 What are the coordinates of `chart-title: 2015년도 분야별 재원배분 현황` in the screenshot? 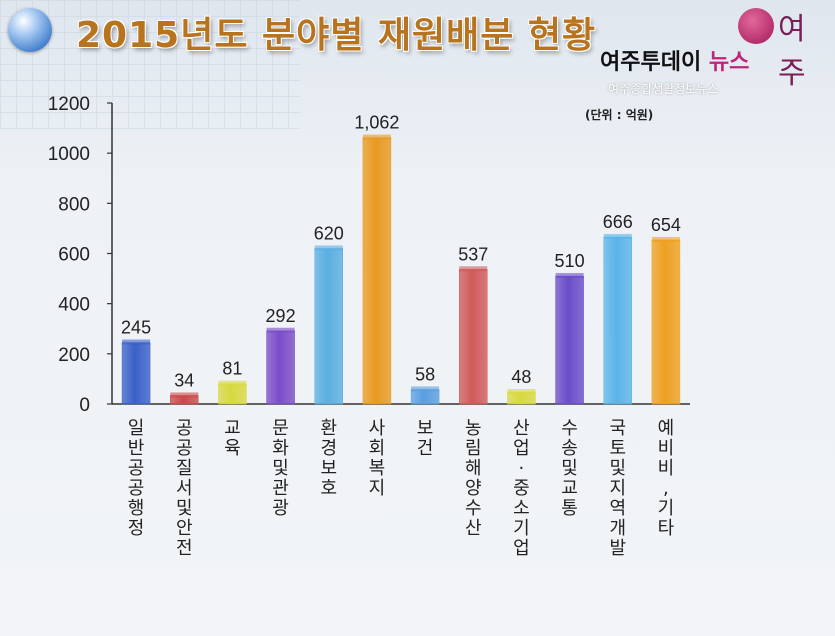 It's located at (336, 35).